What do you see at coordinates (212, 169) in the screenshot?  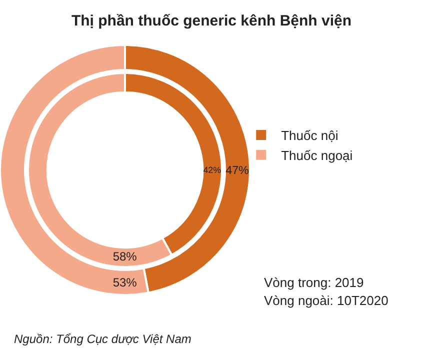 I see `data-label: 42%` at bounding box center [212, 169].